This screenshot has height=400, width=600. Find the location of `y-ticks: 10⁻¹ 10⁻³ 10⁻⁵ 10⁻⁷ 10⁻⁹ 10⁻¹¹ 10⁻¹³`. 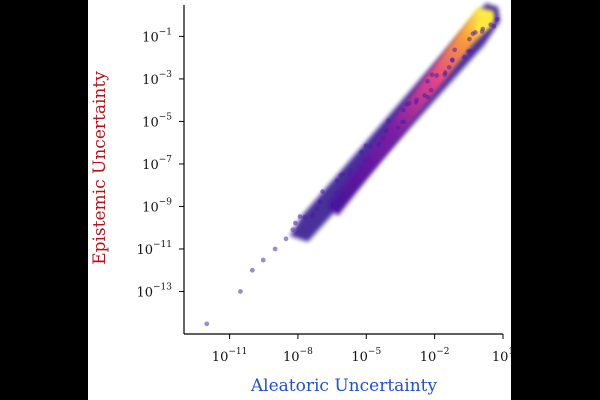

y-ticks: 10⁻¹ 10⁻³ 10⁻⁵ 10⁻⁷ 10⁻⁹ 10⁻¹¹ 10⁻¹³ is located at coordinates (160, 163).